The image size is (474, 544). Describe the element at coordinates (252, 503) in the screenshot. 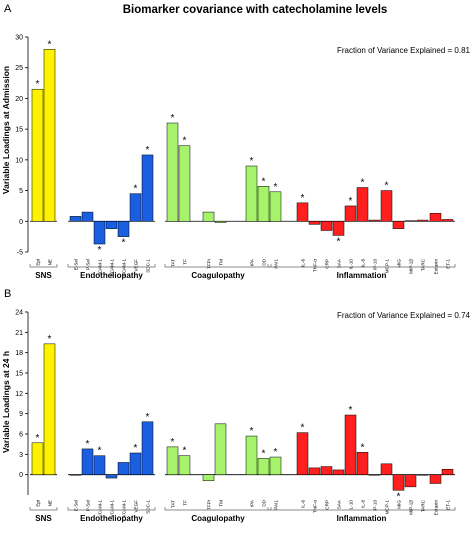

I see `category-label-b-13: tPA` at that location.